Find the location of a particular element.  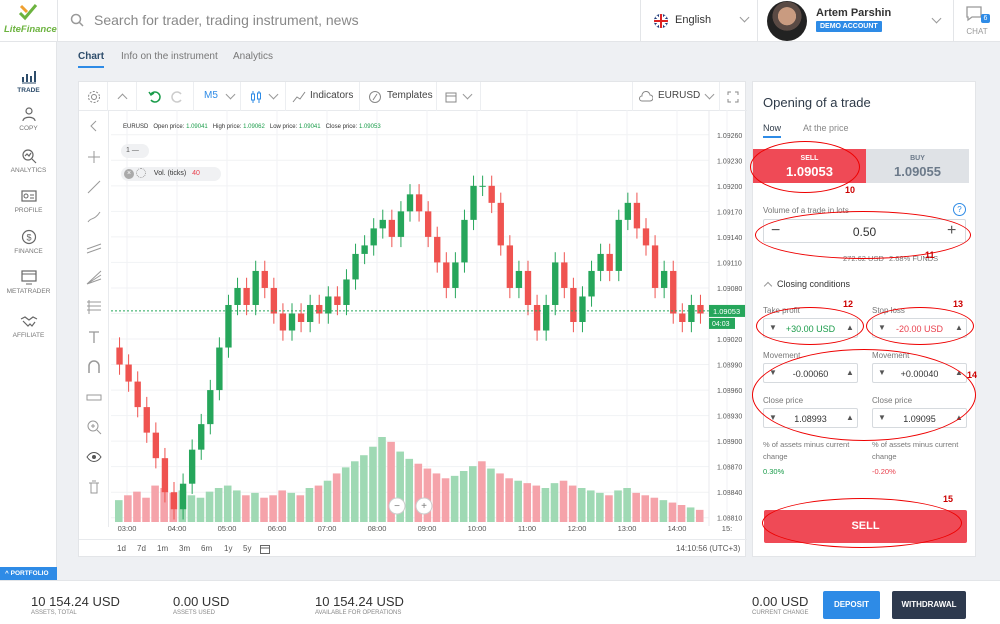

sidebar-item-analytics: ANALYTICS is located at coordinates (28, 161).